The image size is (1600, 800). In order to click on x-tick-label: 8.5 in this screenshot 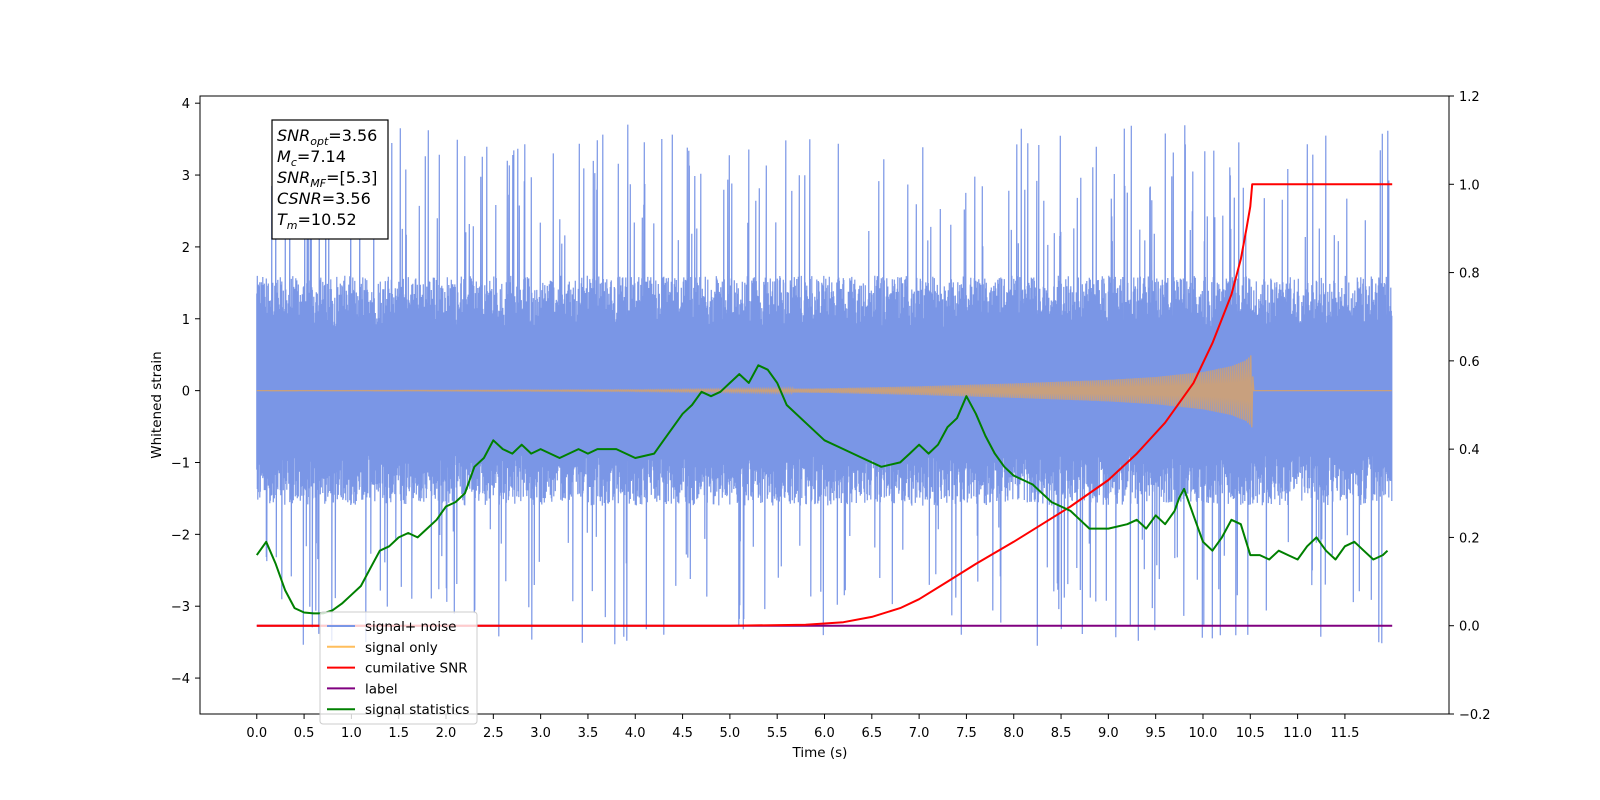, I will do `click(1061, 733)`.